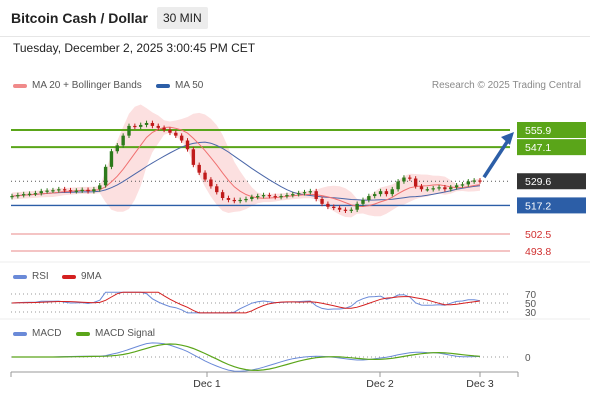 This screenshot has width=590, height=400. What do you see at coordinates (87, 85) in the screenshot?
I see `legend-ma-bb-label: MA 20 + Bollinger Bands` at bounding box center [87, 85].